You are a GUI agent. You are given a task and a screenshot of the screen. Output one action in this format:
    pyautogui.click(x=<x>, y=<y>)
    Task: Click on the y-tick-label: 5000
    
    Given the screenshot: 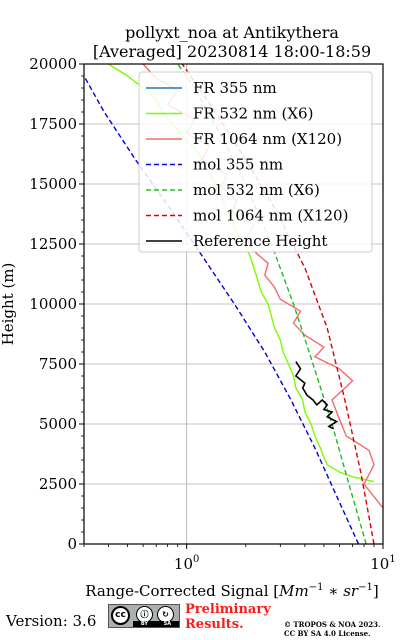 What is the action you would take?
    pyautogui.click(x=58, y=424)
    